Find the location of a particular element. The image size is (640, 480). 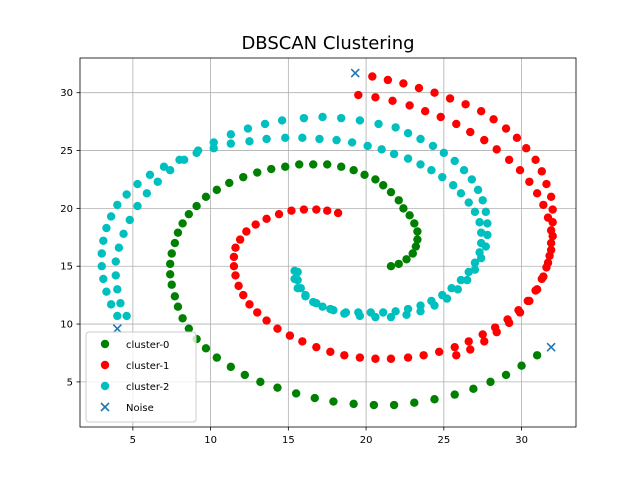

noise-point is located at coordinates (551, 347).